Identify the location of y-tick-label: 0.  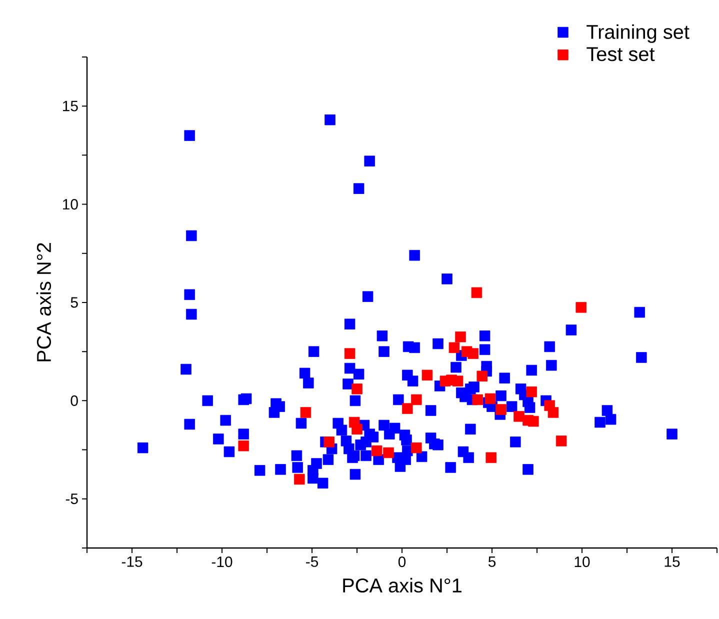
(74, 400).